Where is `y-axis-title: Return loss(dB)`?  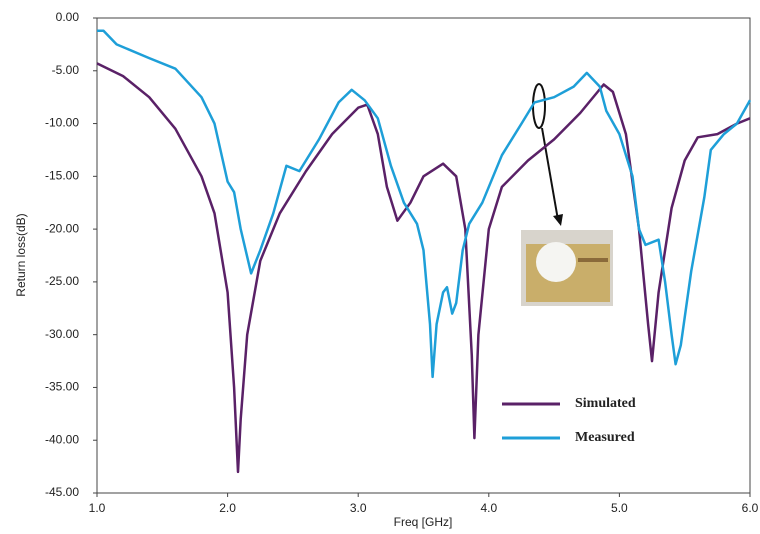 y-axis-title: Return loss(dB) is located at coordinates (21, 254).